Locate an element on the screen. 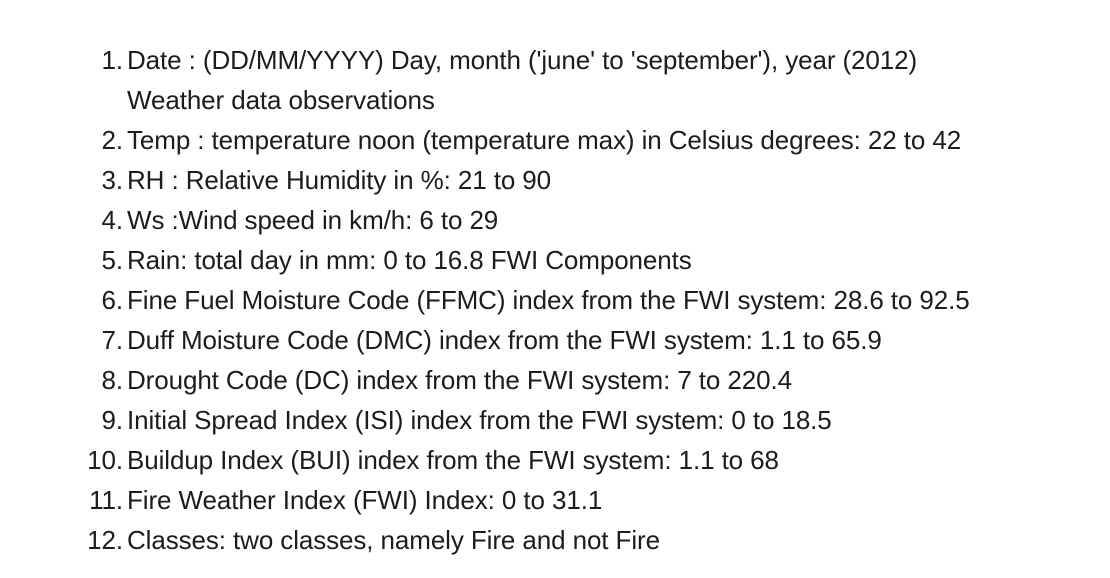 The height and width of the screenshot is (578, 1110). list-item: 3. RH : Relative Humidity in %: 21 to 90 is located at coordinates (555, 180).